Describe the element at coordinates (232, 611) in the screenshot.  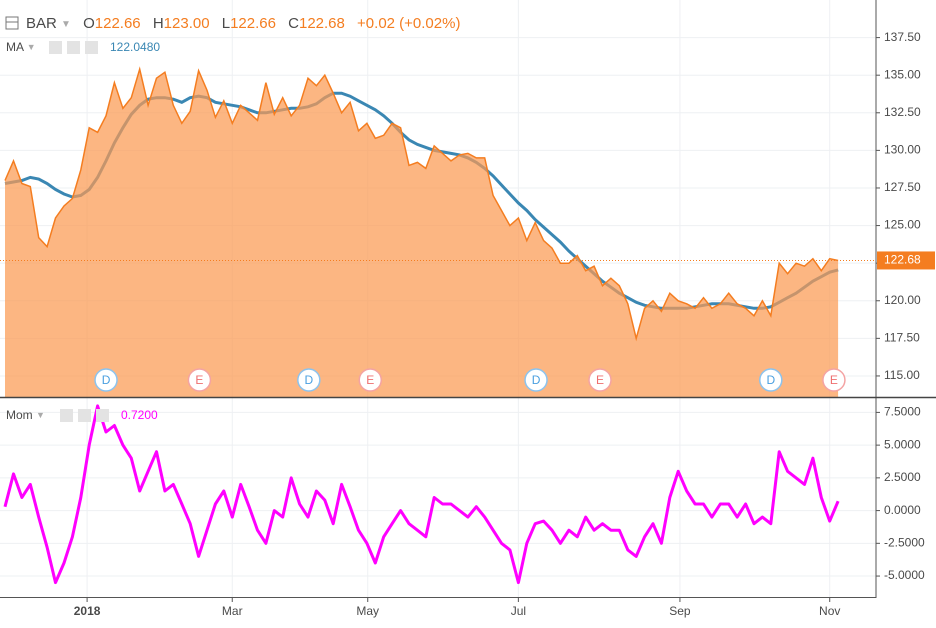
I see `x-tick-label: Mar` at that location.